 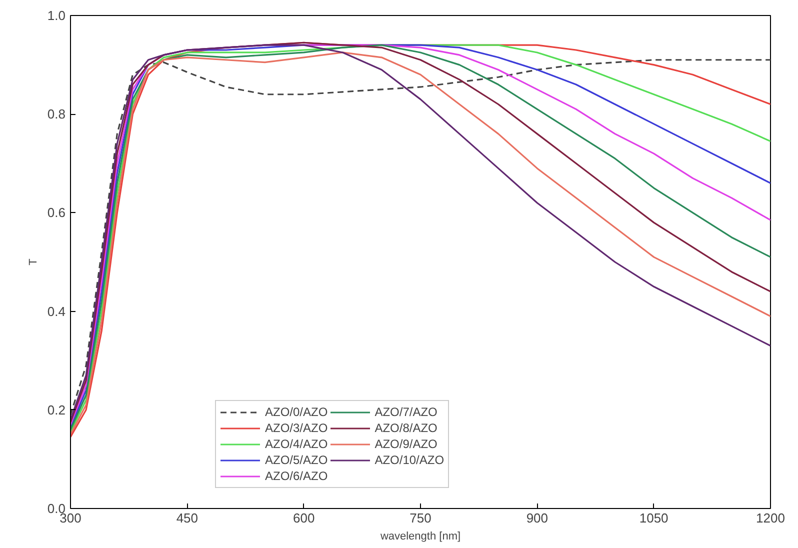 I want to click on x-tick-label: 900, so click(x=537, y=518).